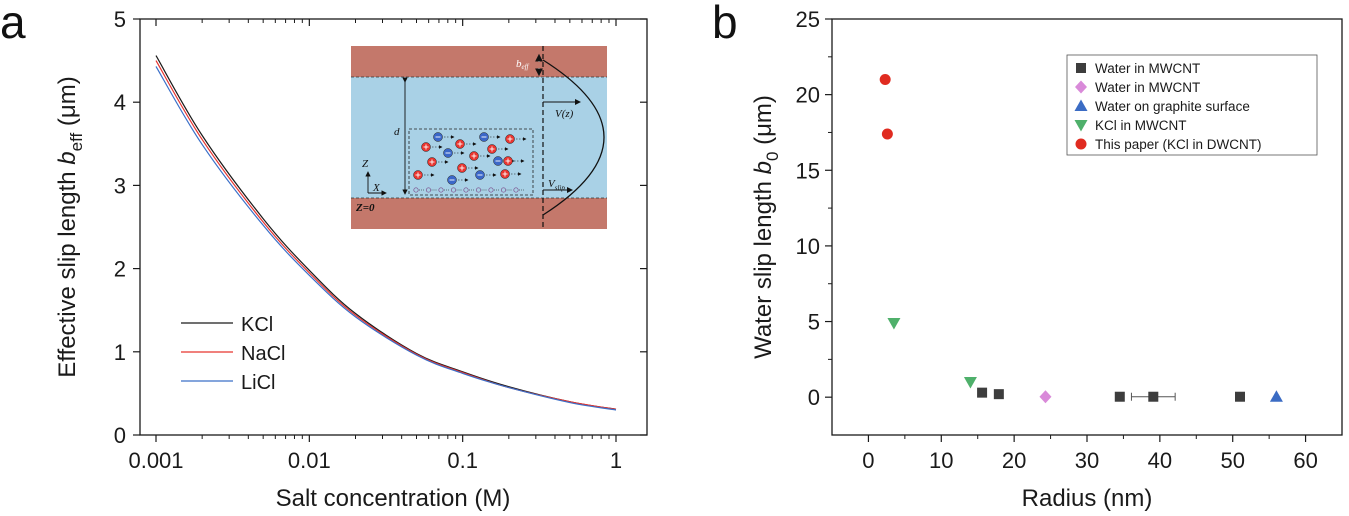  Describe the element at coordinates (462, 460) in the screenshot. I see `chart-a-xtick-label: 0.1` at that location.